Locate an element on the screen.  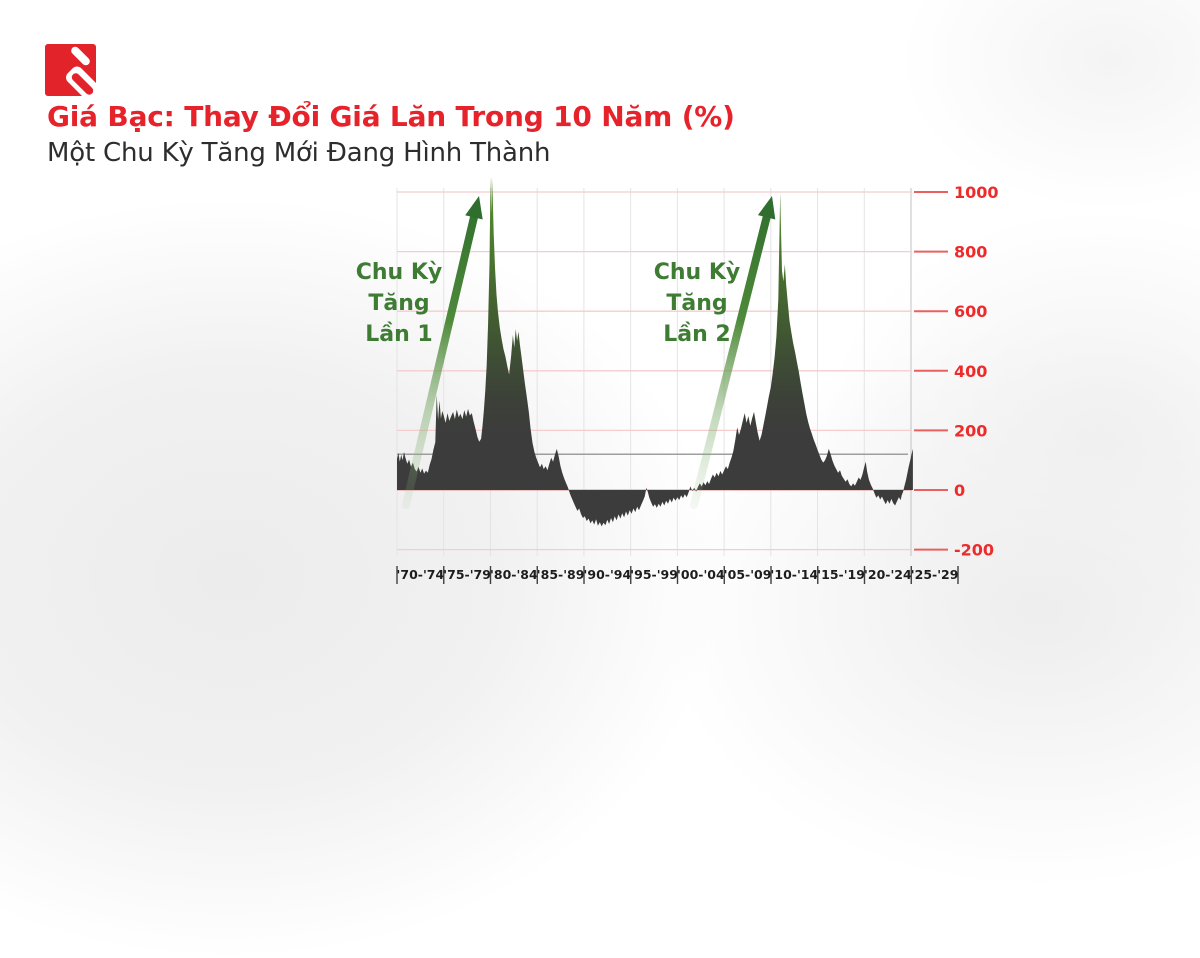
x-axis-label-9: '15-'19 is located at coordinates (841, 574).